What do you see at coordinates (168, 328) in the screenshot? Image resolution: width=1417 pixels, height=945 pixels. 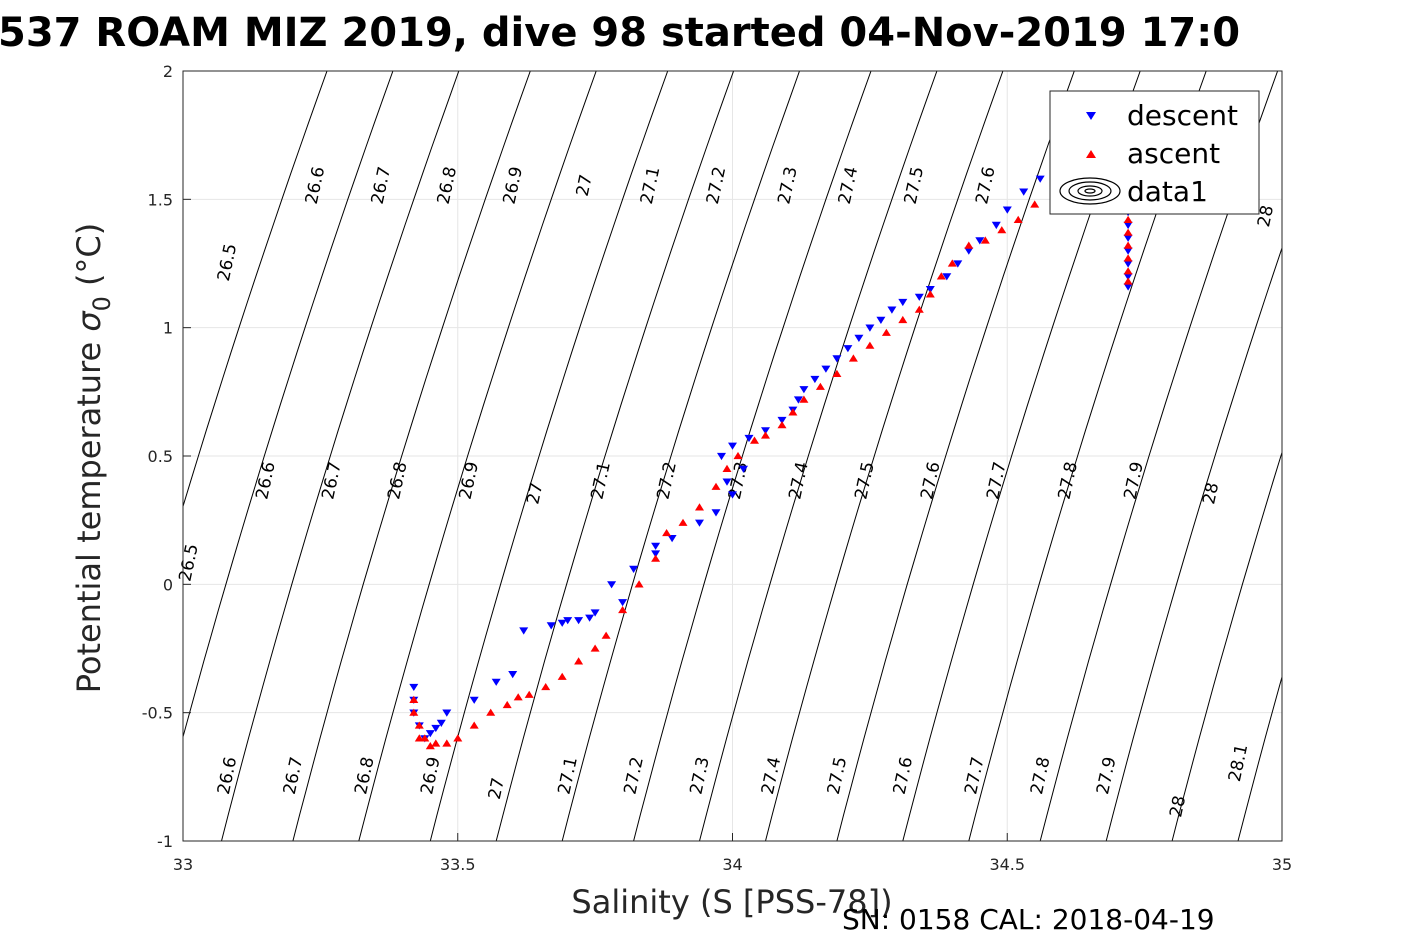 I see `y-tick-label: 1` at bounding box center [168, 328].